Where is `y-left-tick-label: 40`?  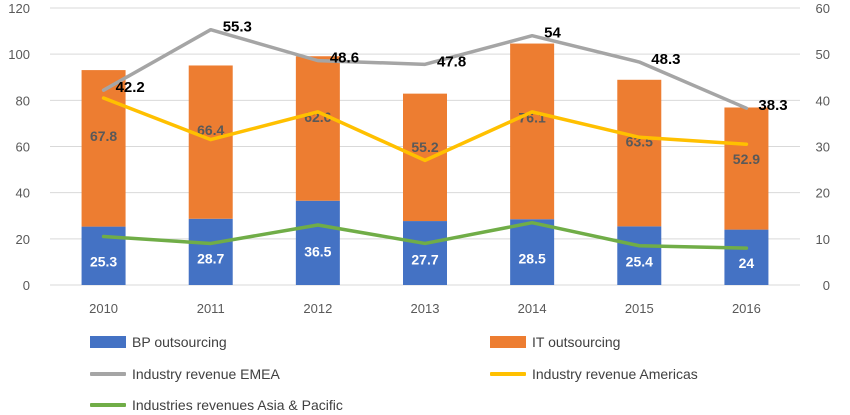
y-left-tick-label: 40 is located at coordinates (23, 193).